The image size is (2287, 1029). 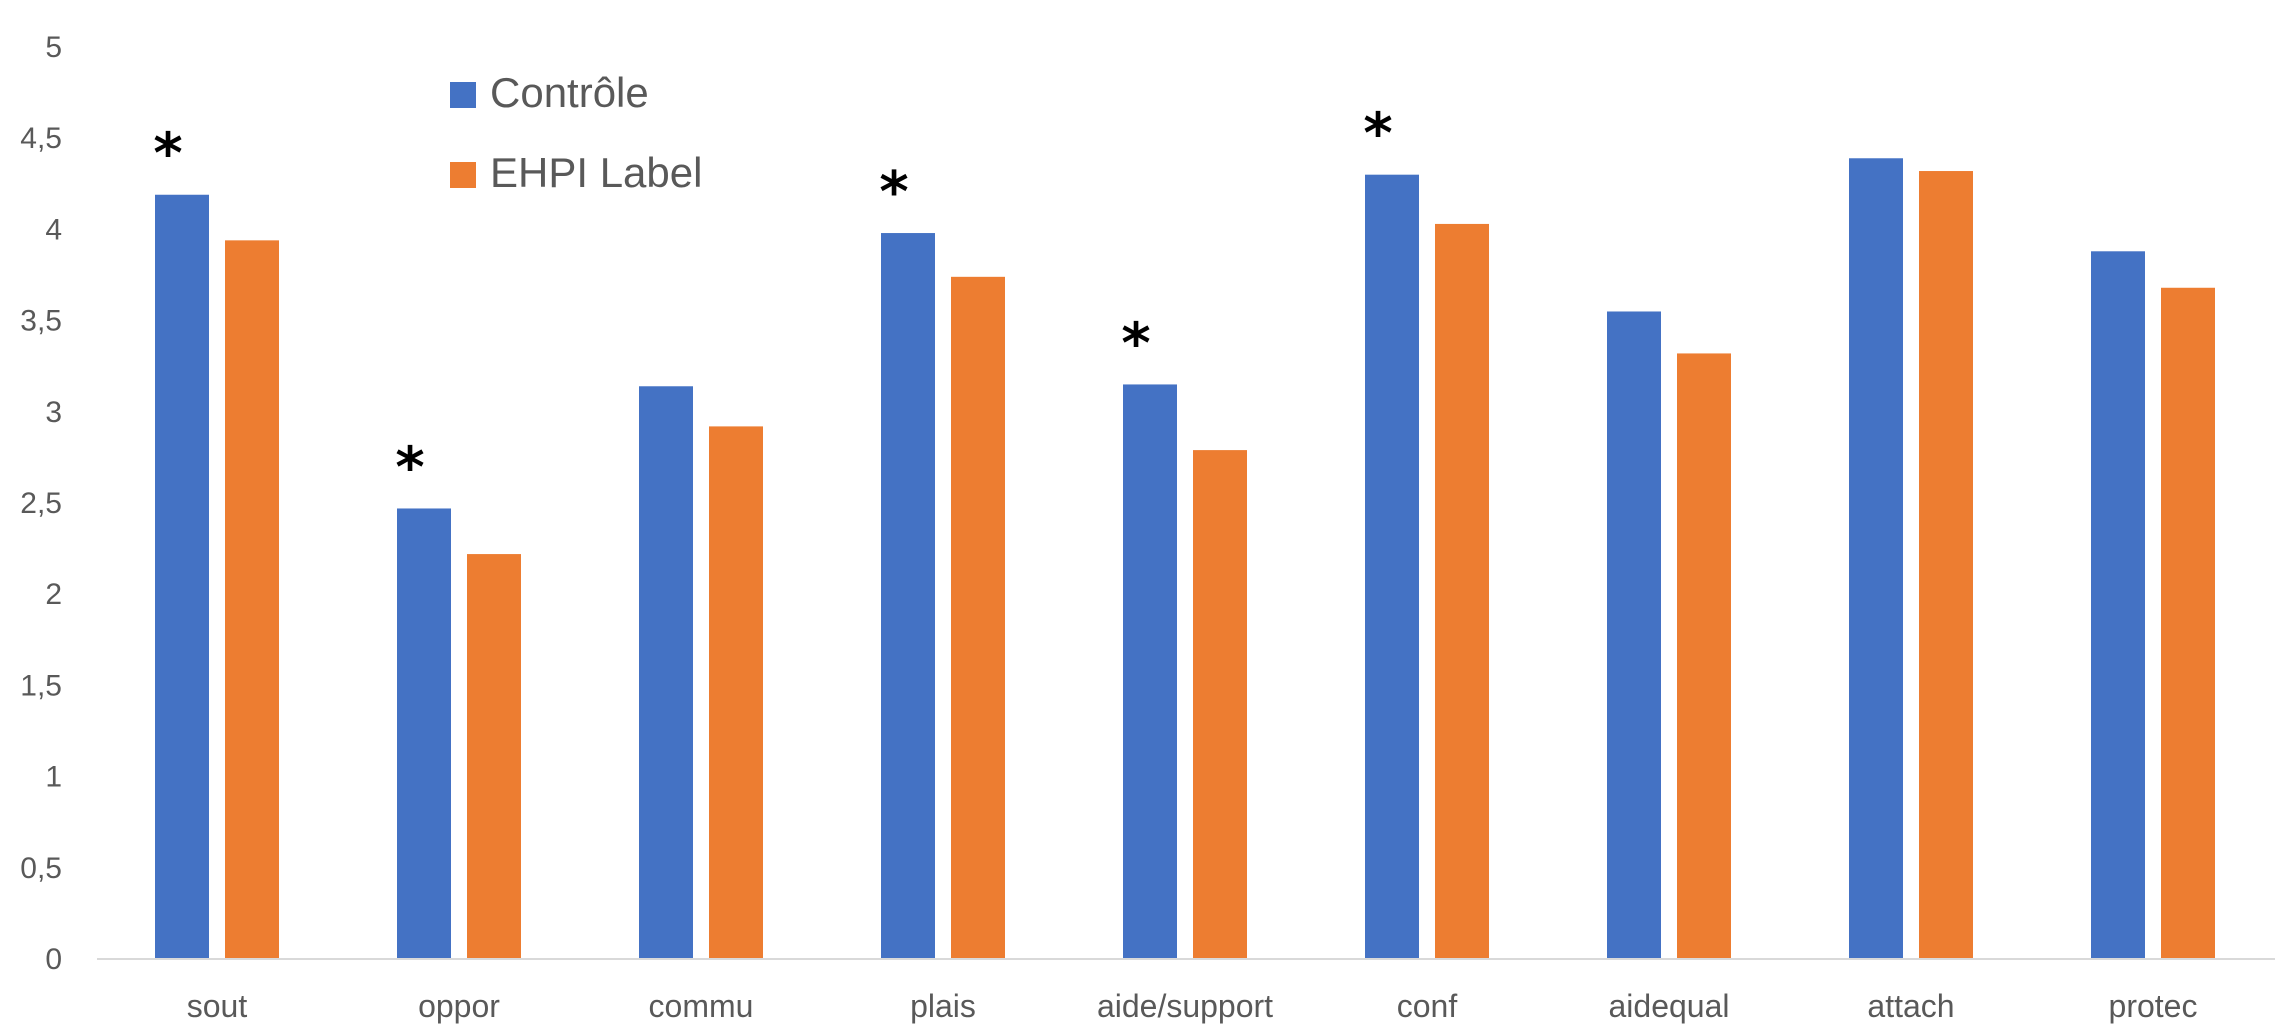 What do you see at coordinates (53, 594) in the screenshot?
I see `y-tick-label: 2` at bounding box center [53, 594].